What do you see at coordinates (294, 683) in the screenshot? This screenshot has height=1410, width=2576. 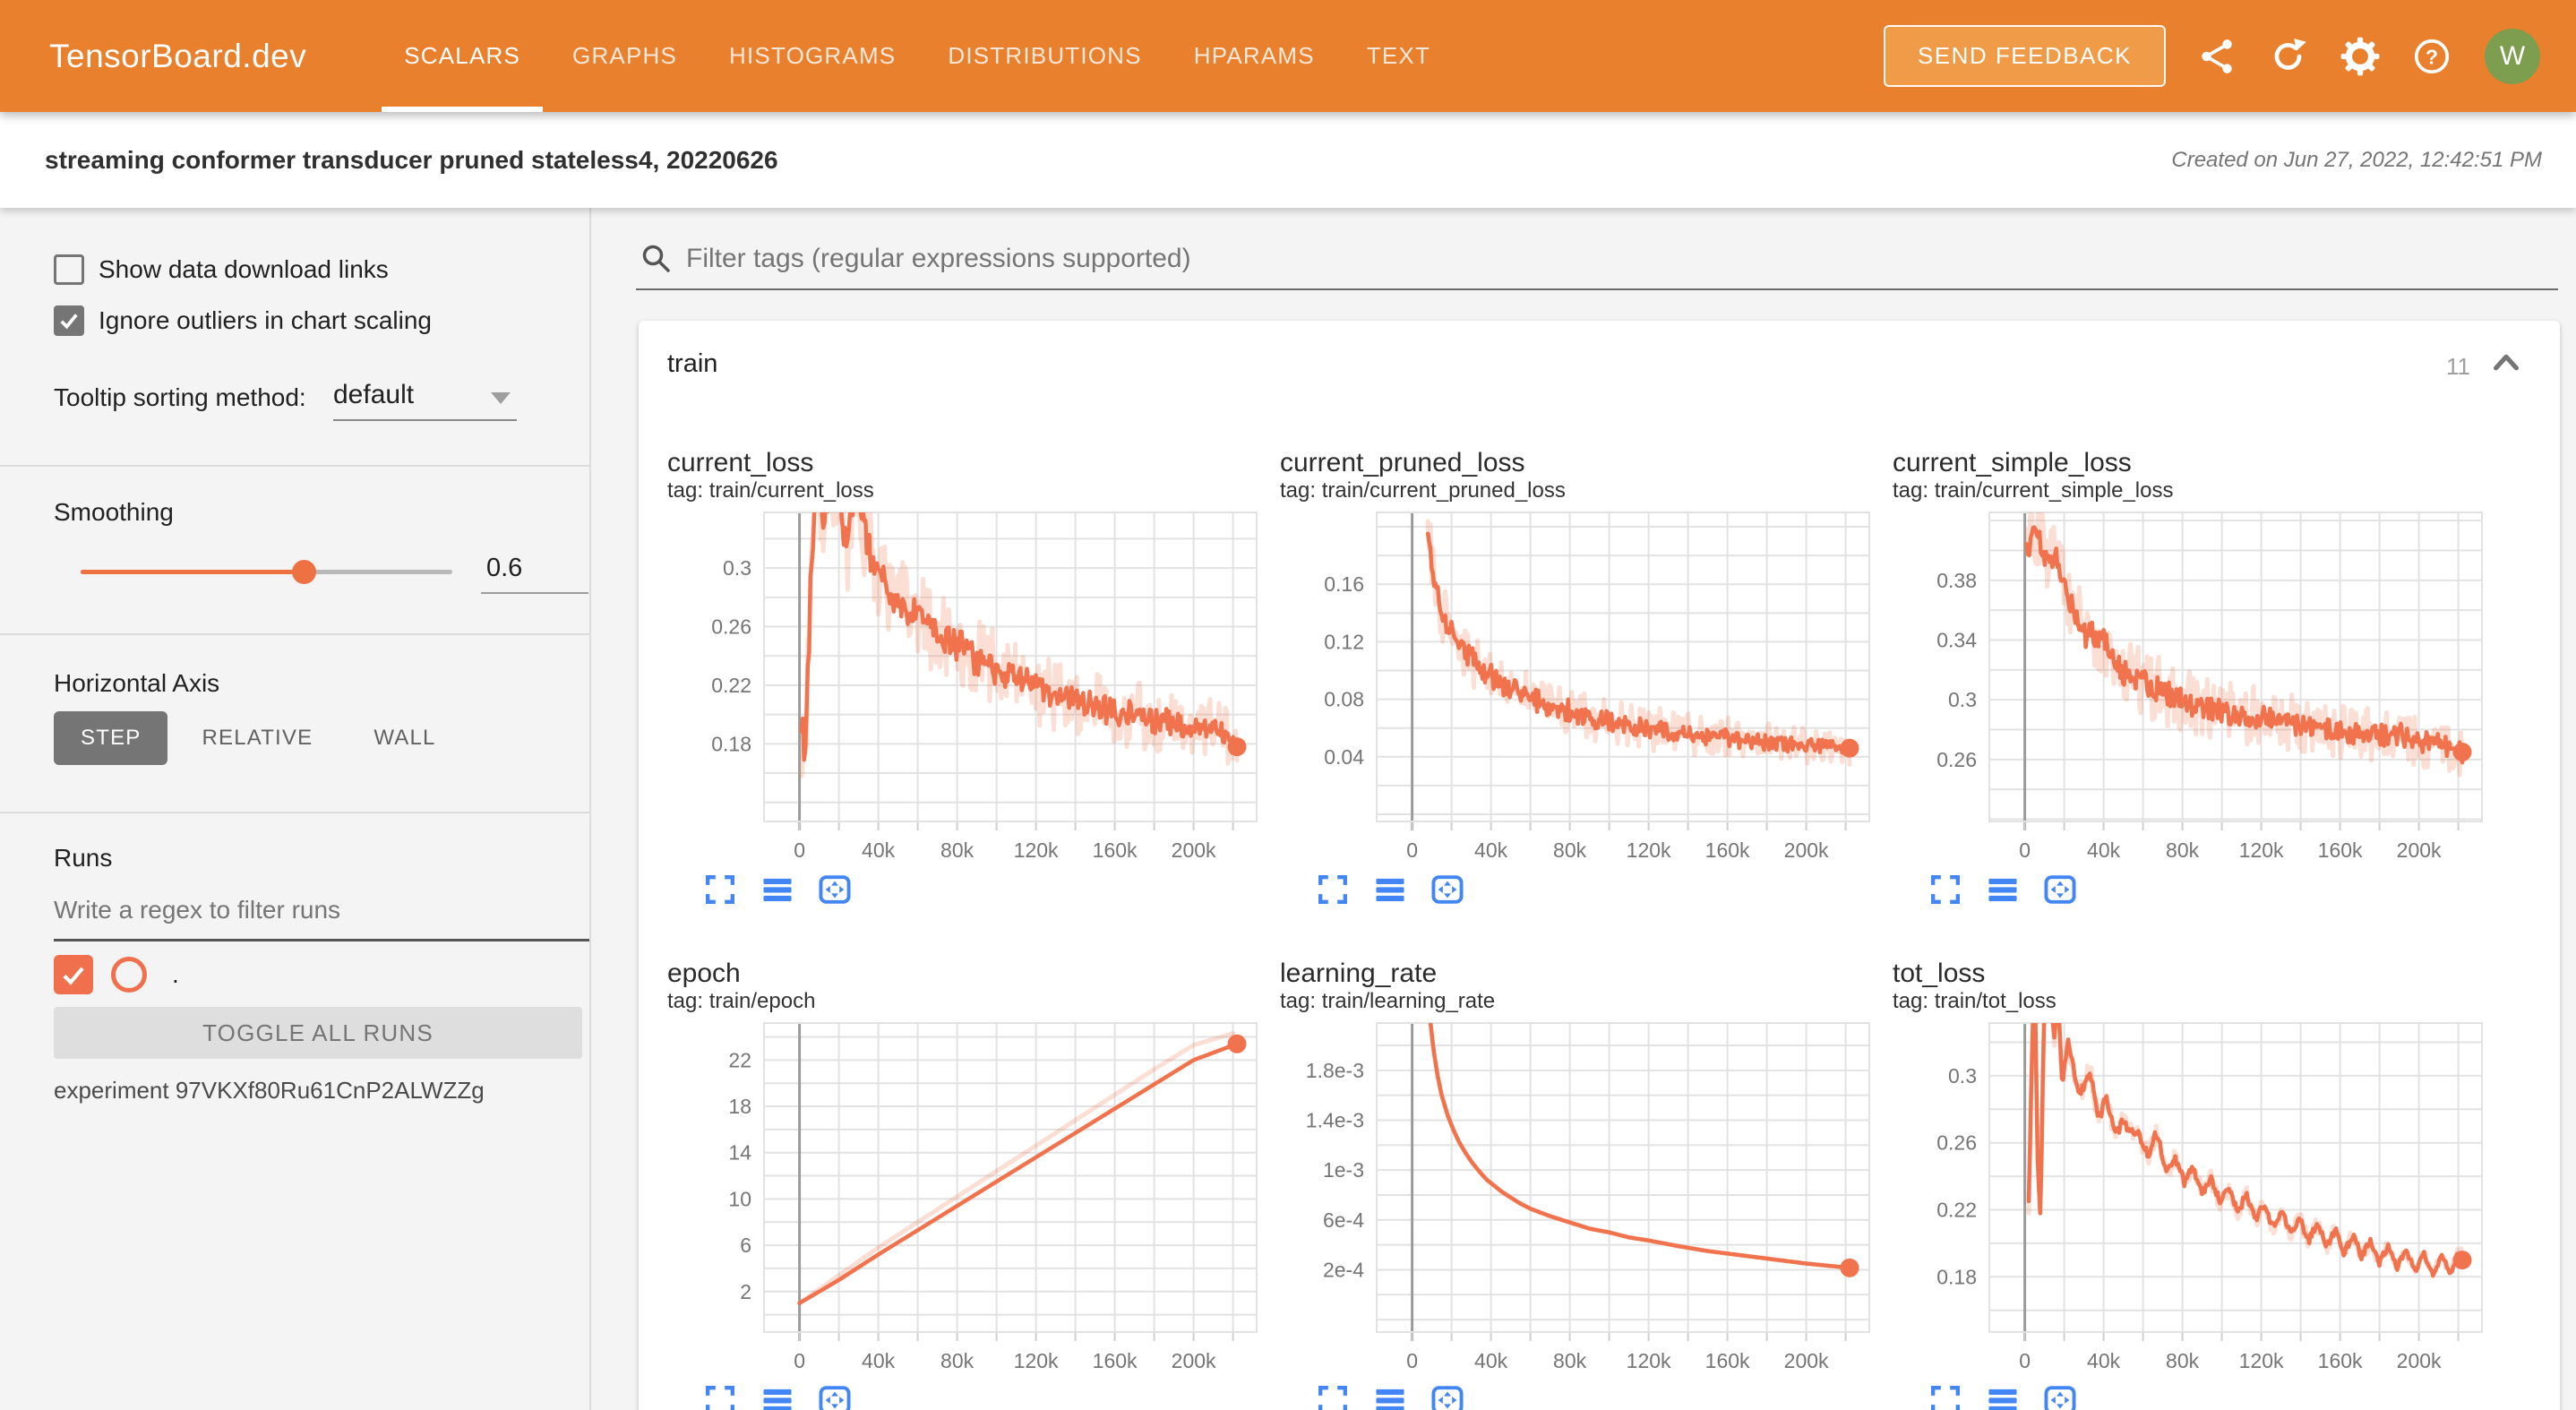 I see `axis-header: Horizontal Axis` at bounding box center [294, 683].